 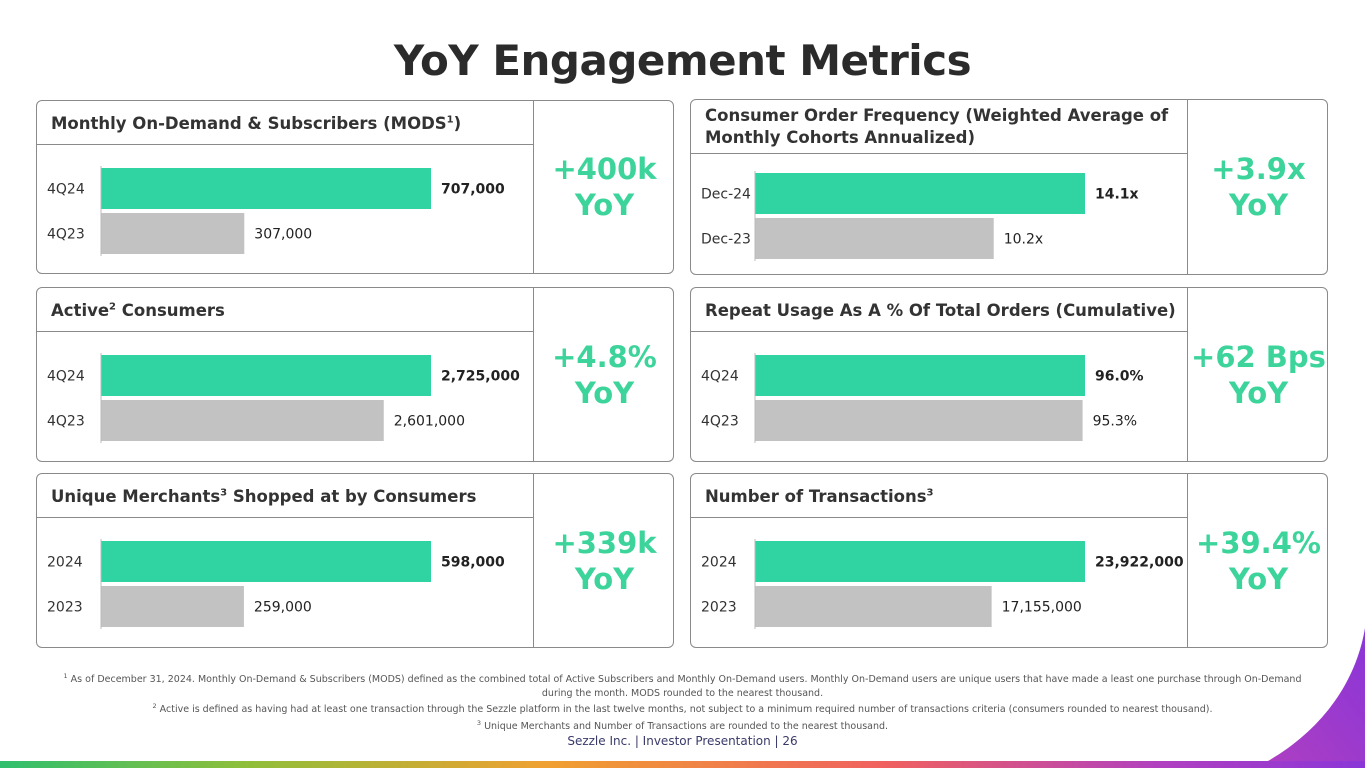 What do you see at coordinates (726, 240) in the screenshot?
I see `category-label: Dec-23` at bounding box center [726, 240].